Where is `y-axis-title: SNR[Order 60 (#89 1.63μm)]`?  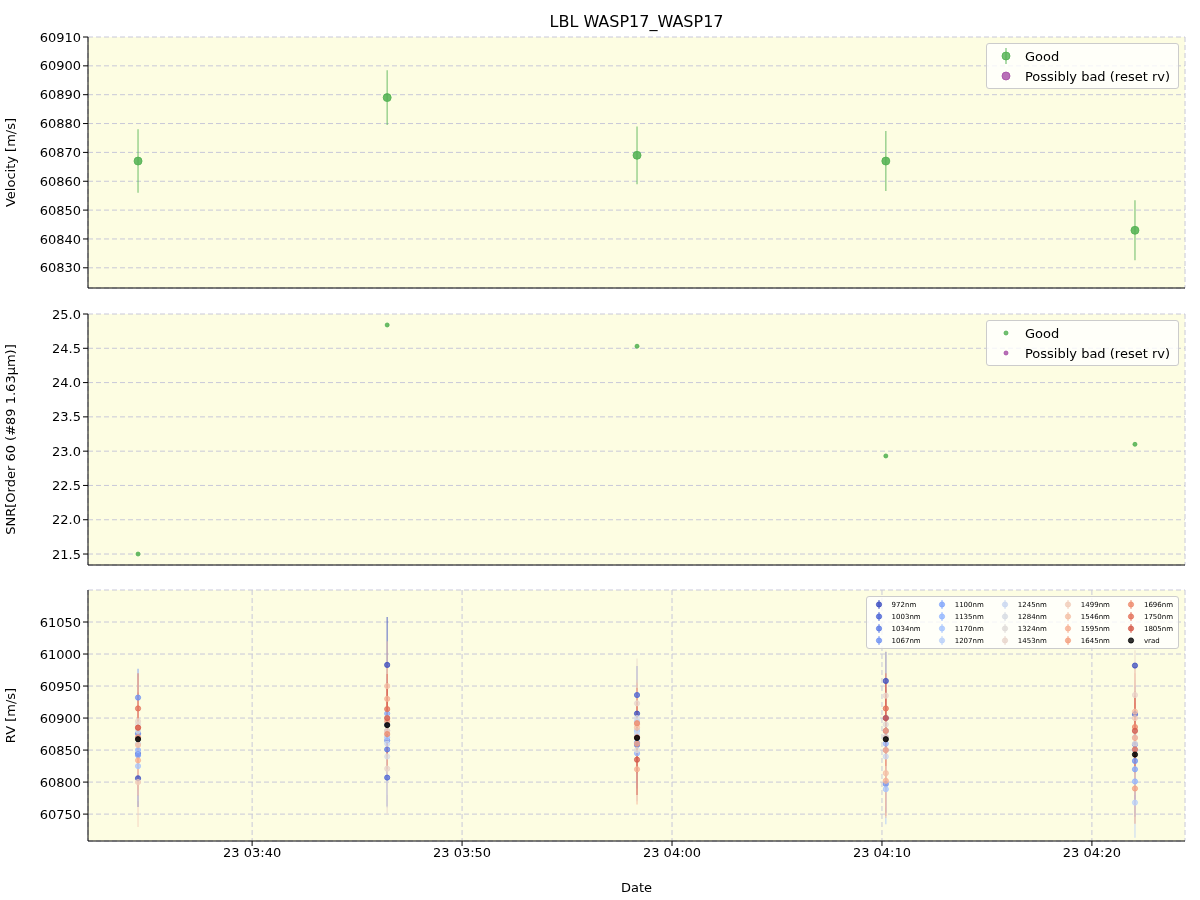 y-axis-title: SNR[Order 60 (#89 1.63μm)] is located at coordinates (10, 439).